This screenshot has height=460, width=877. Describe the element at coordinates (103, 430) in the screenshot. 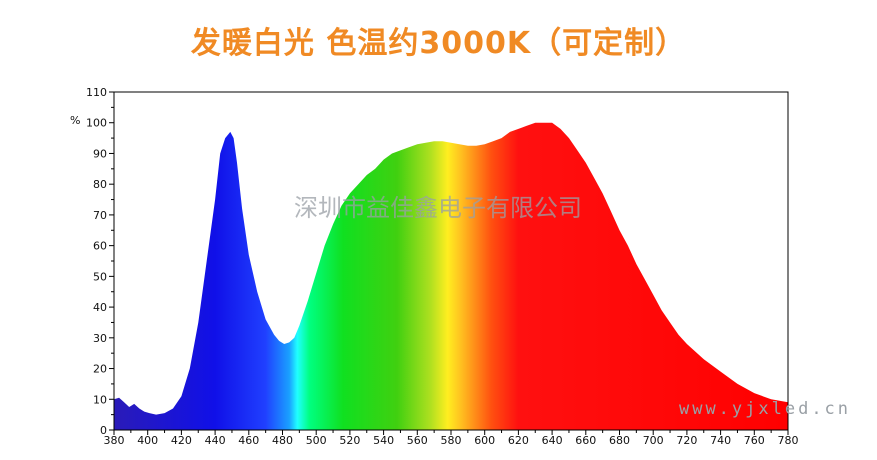

I see `y-tick-label: 0` at that location.